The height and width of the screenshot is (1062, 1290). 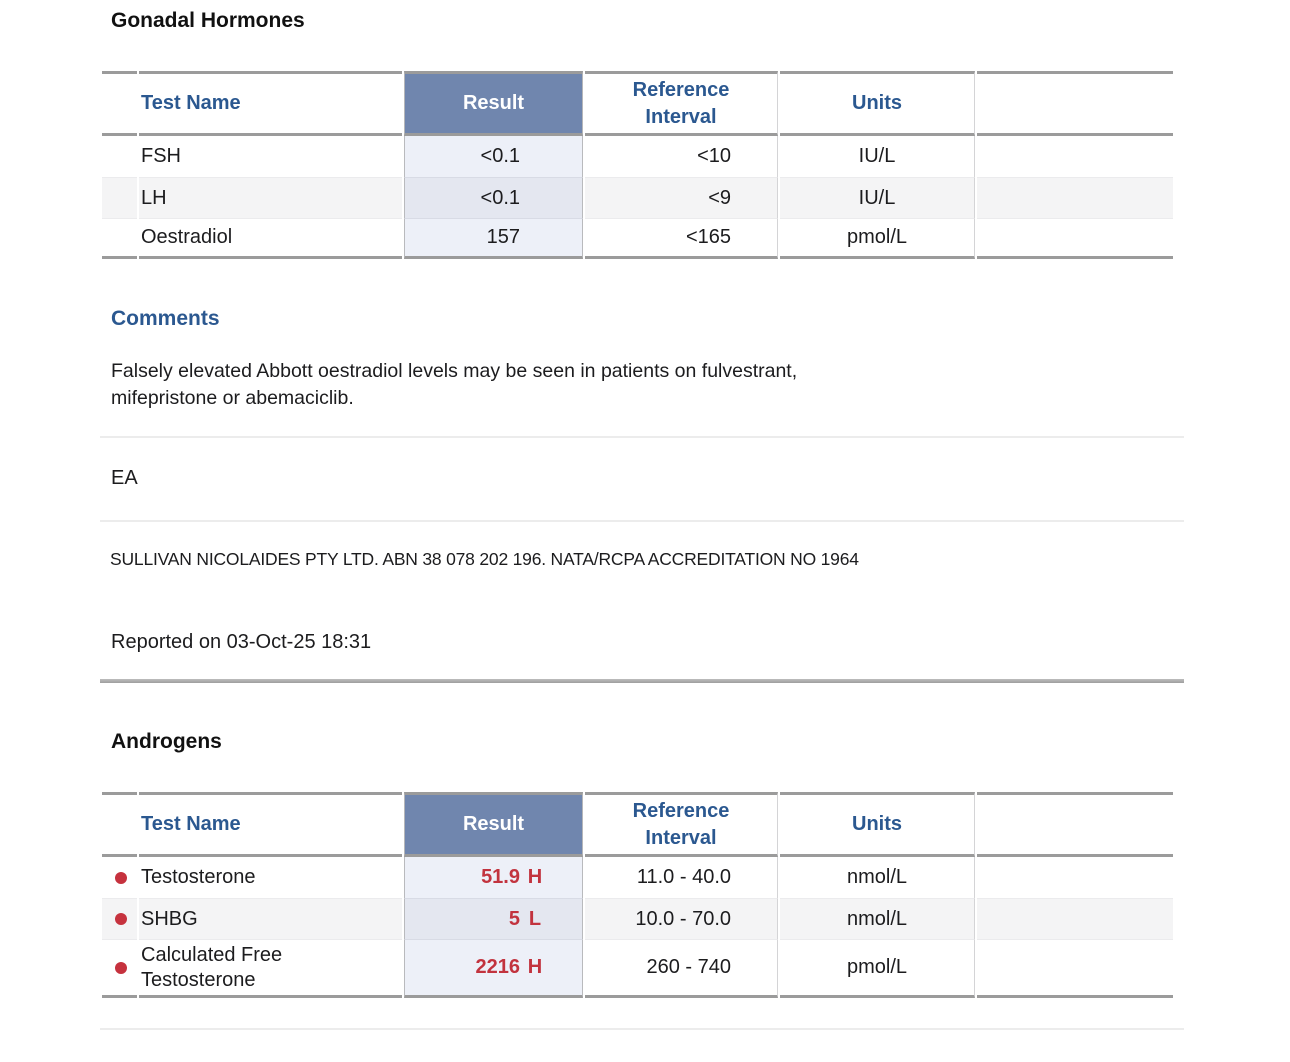 I want to click on reported-timestamp: Reported on 03-Oct-25 18:31, so click(x=241, y=642).